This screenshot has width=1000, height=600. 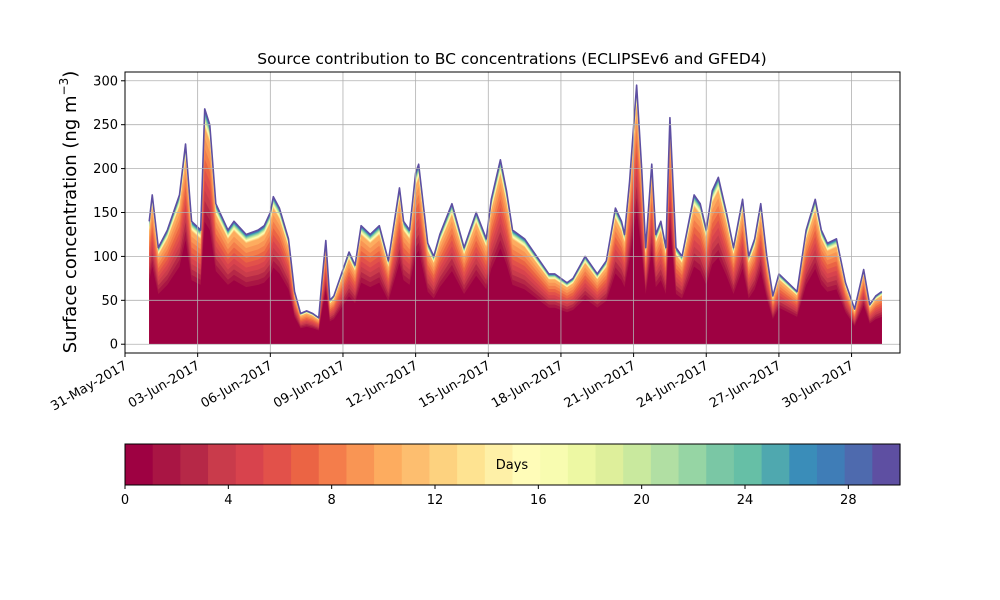 What do you see at coordinates (332, 500) in the screenshot?
I see `colorbar-tick-label: 8` at bounding box center [332, 500].